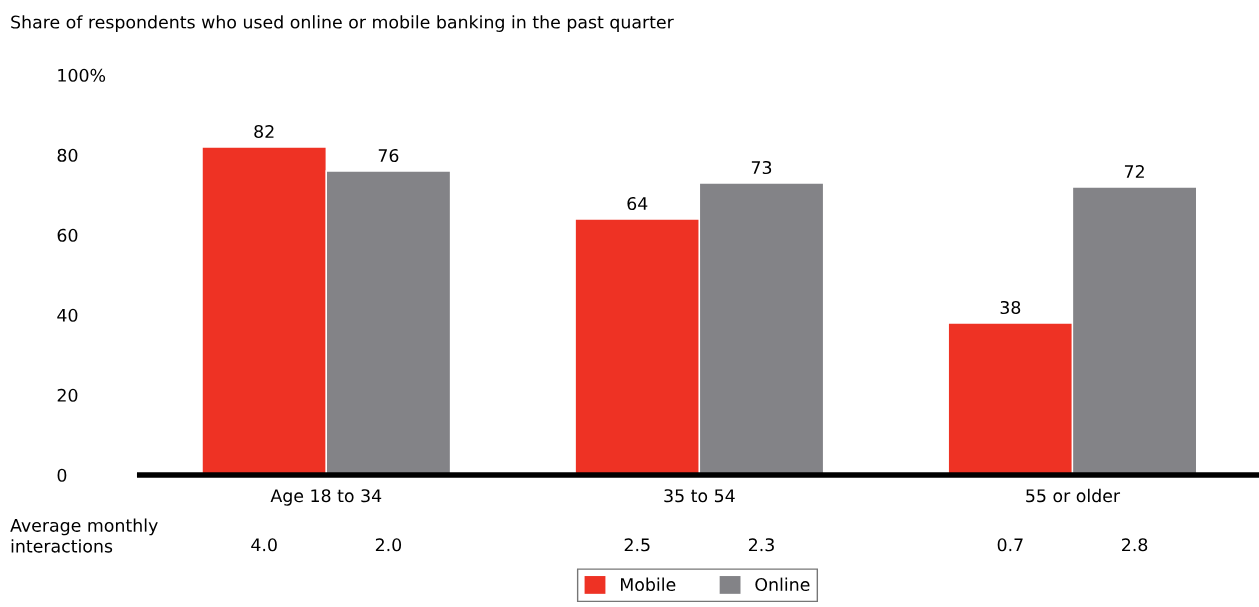  Describe the element at coordinates (1134, 171) in the screenshot. I see `data-label: 72` at that location.